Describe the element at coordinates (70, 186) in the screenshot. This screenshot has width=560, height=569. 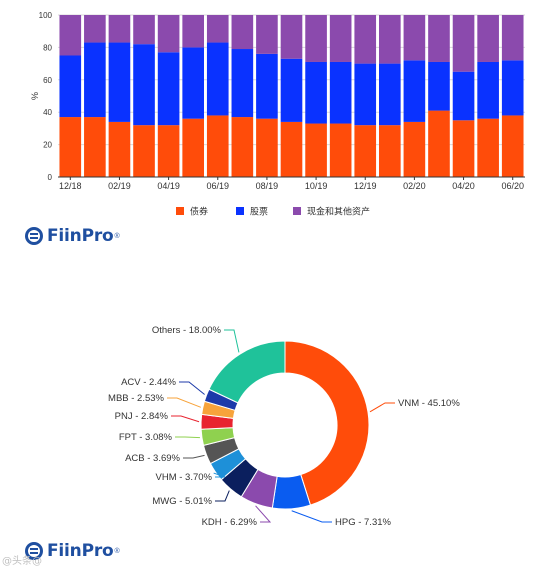
I see `x-tick-label: 12/18` at that location.